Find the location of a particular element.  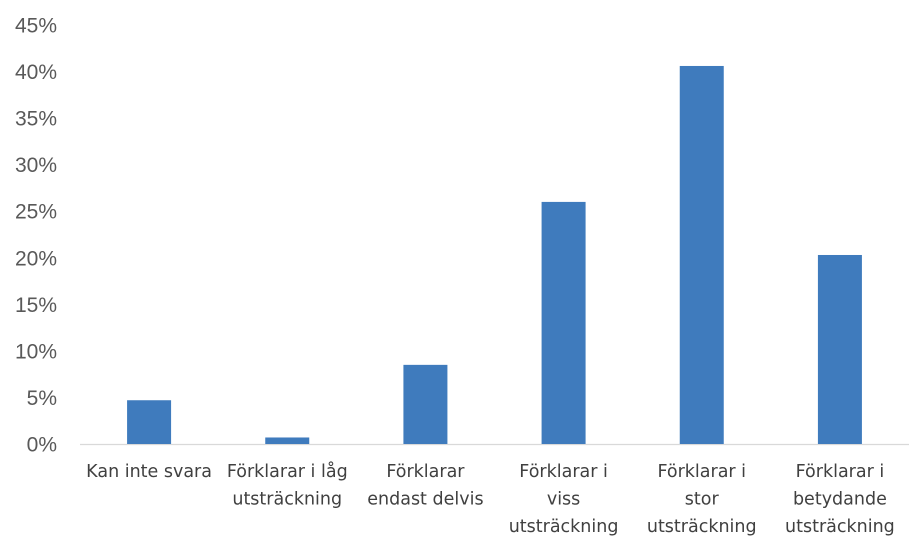

x-category-label-line: Kan inte svara is located at coordinates (149, 472).